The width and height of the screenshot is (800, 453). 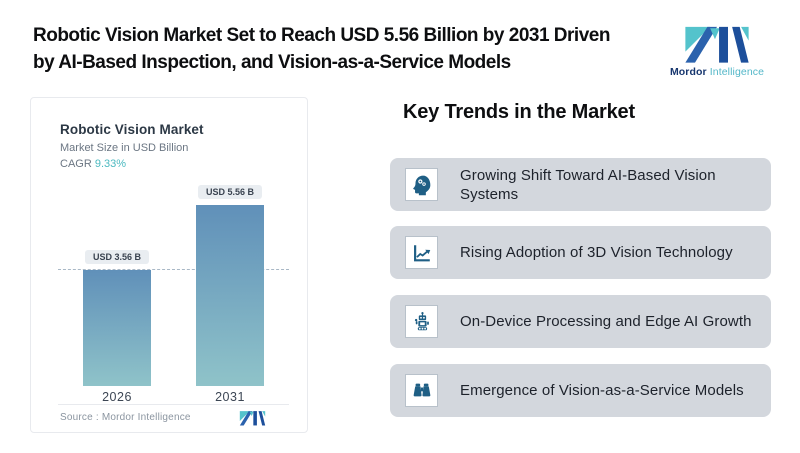 What do you see at coordinates (125, 417) in the screenshot?
I see `chart-source: Source : Mordor Intelligence` at bounding box center [125, 417].